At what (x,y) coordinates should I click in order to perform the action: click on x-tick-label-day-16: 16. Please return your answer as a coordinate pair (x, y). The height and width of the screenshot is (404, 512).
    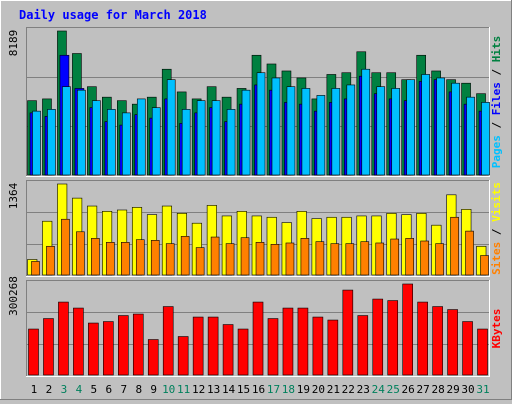
    Looking at the image, I should click on (258, 389).